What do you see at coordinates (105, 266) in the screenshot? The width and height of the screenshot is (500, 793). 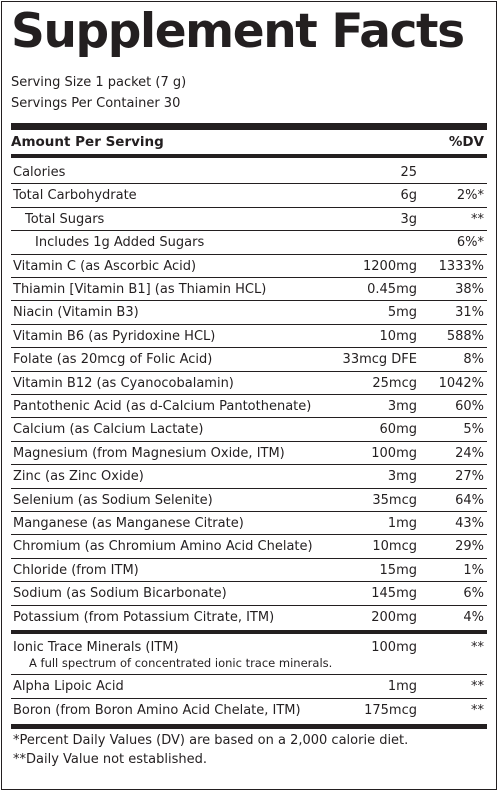 I see `nutrient-name: Vitamin C (as Ascorbic Acid)` at bounding box center [105, 266].